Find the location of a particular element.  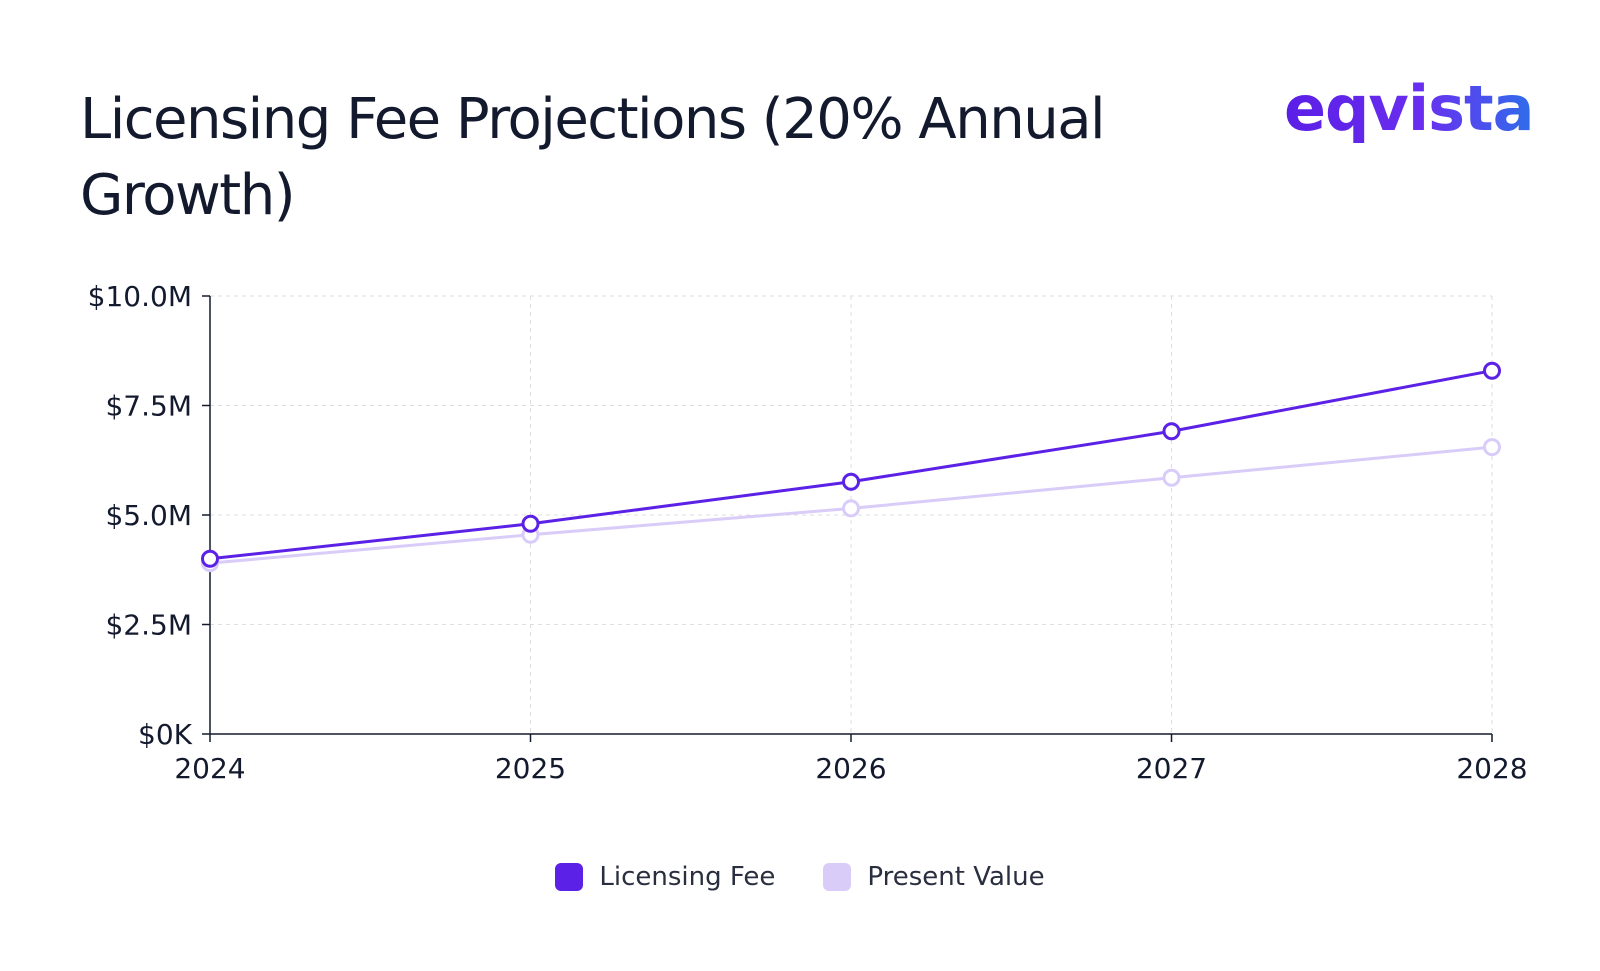

y-tick-label: $0K is located at coordinates (165, 734).